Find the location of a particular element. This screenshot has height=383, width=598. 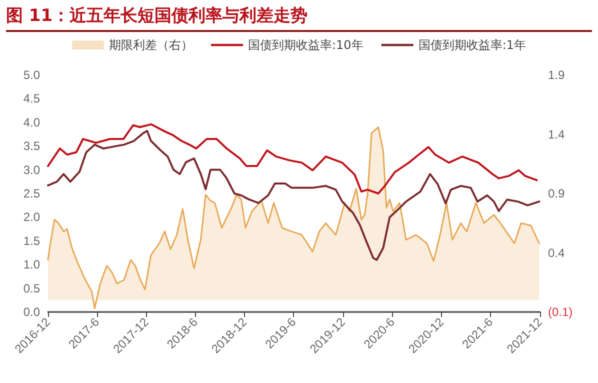

y-tick-label: 4.5 is located at coordinates (31, 99).